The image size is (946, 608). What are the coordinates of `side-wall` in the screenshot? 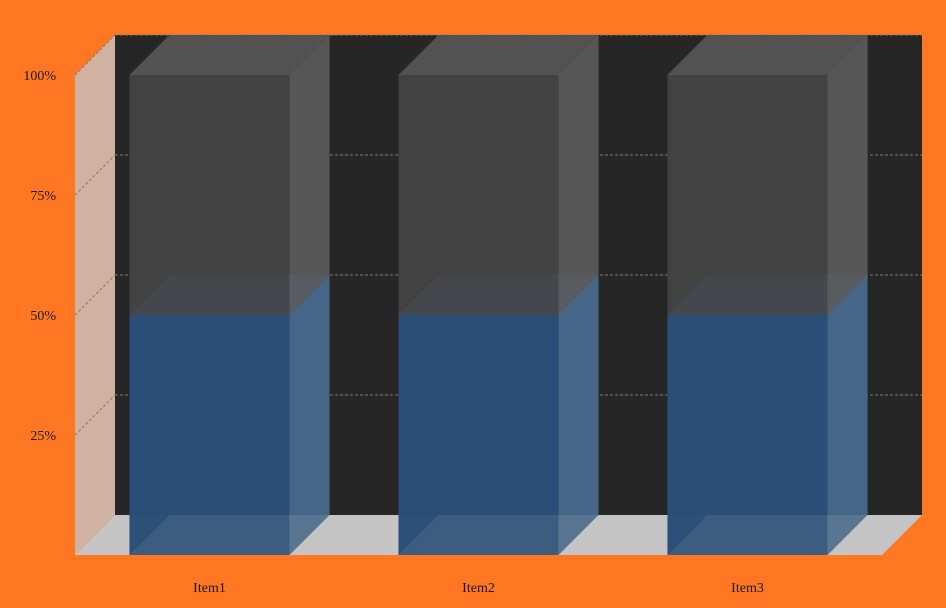 It's located at (95, 295).